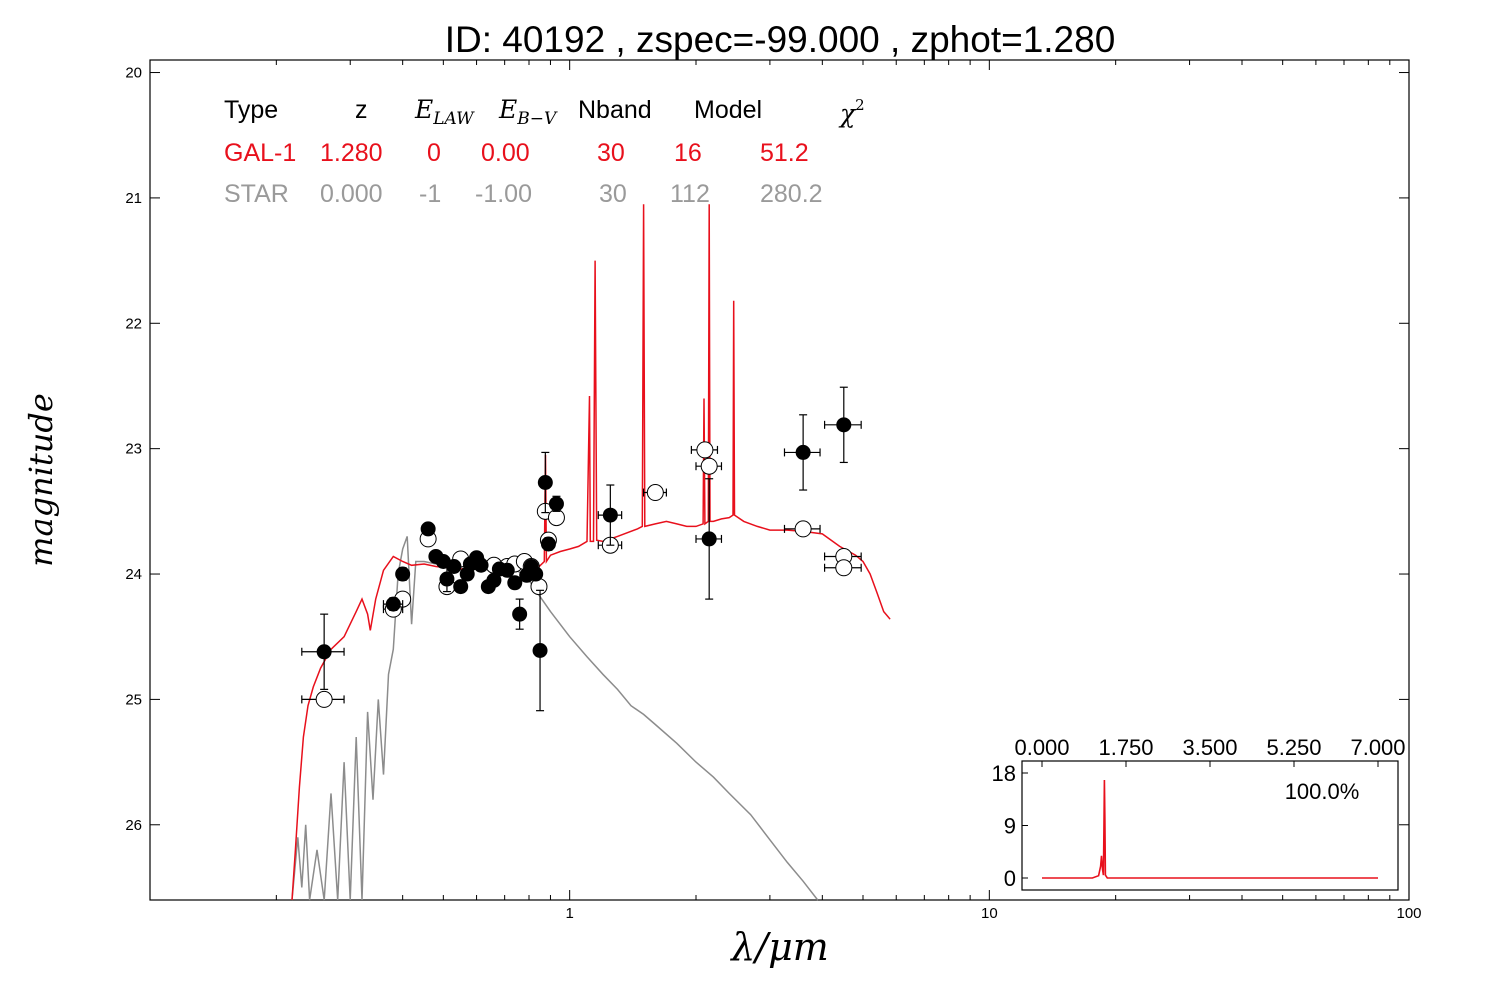  I want to click on model-points, so click(581, 574).